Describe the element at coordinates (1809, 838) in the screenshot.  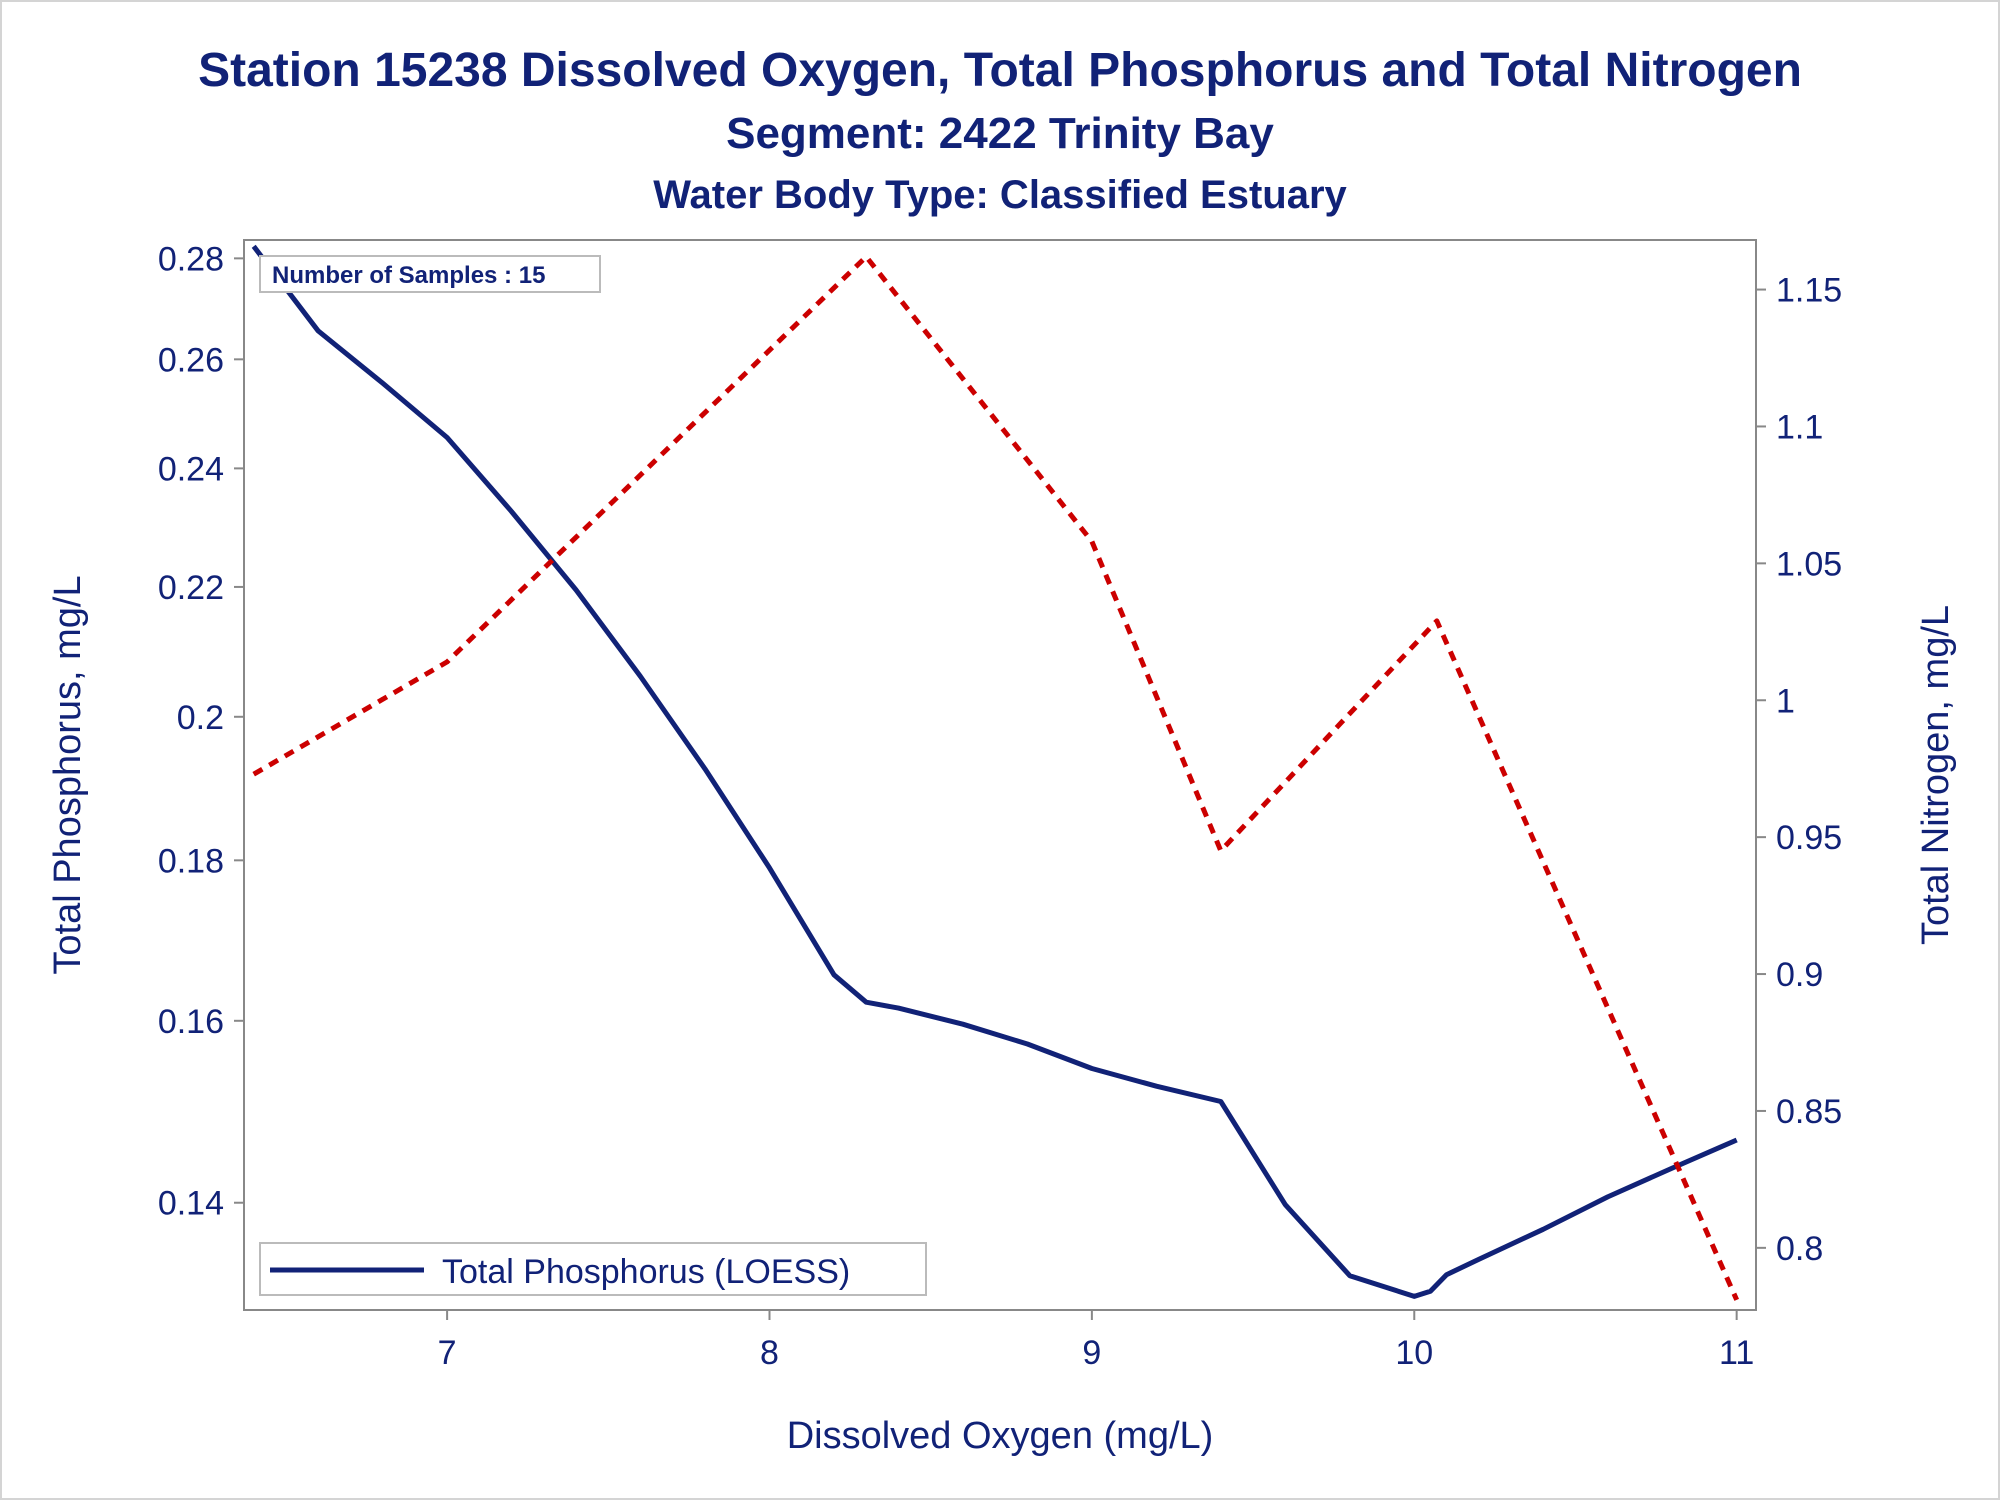
I see `y-right-tick-label: 0.95` at that location.